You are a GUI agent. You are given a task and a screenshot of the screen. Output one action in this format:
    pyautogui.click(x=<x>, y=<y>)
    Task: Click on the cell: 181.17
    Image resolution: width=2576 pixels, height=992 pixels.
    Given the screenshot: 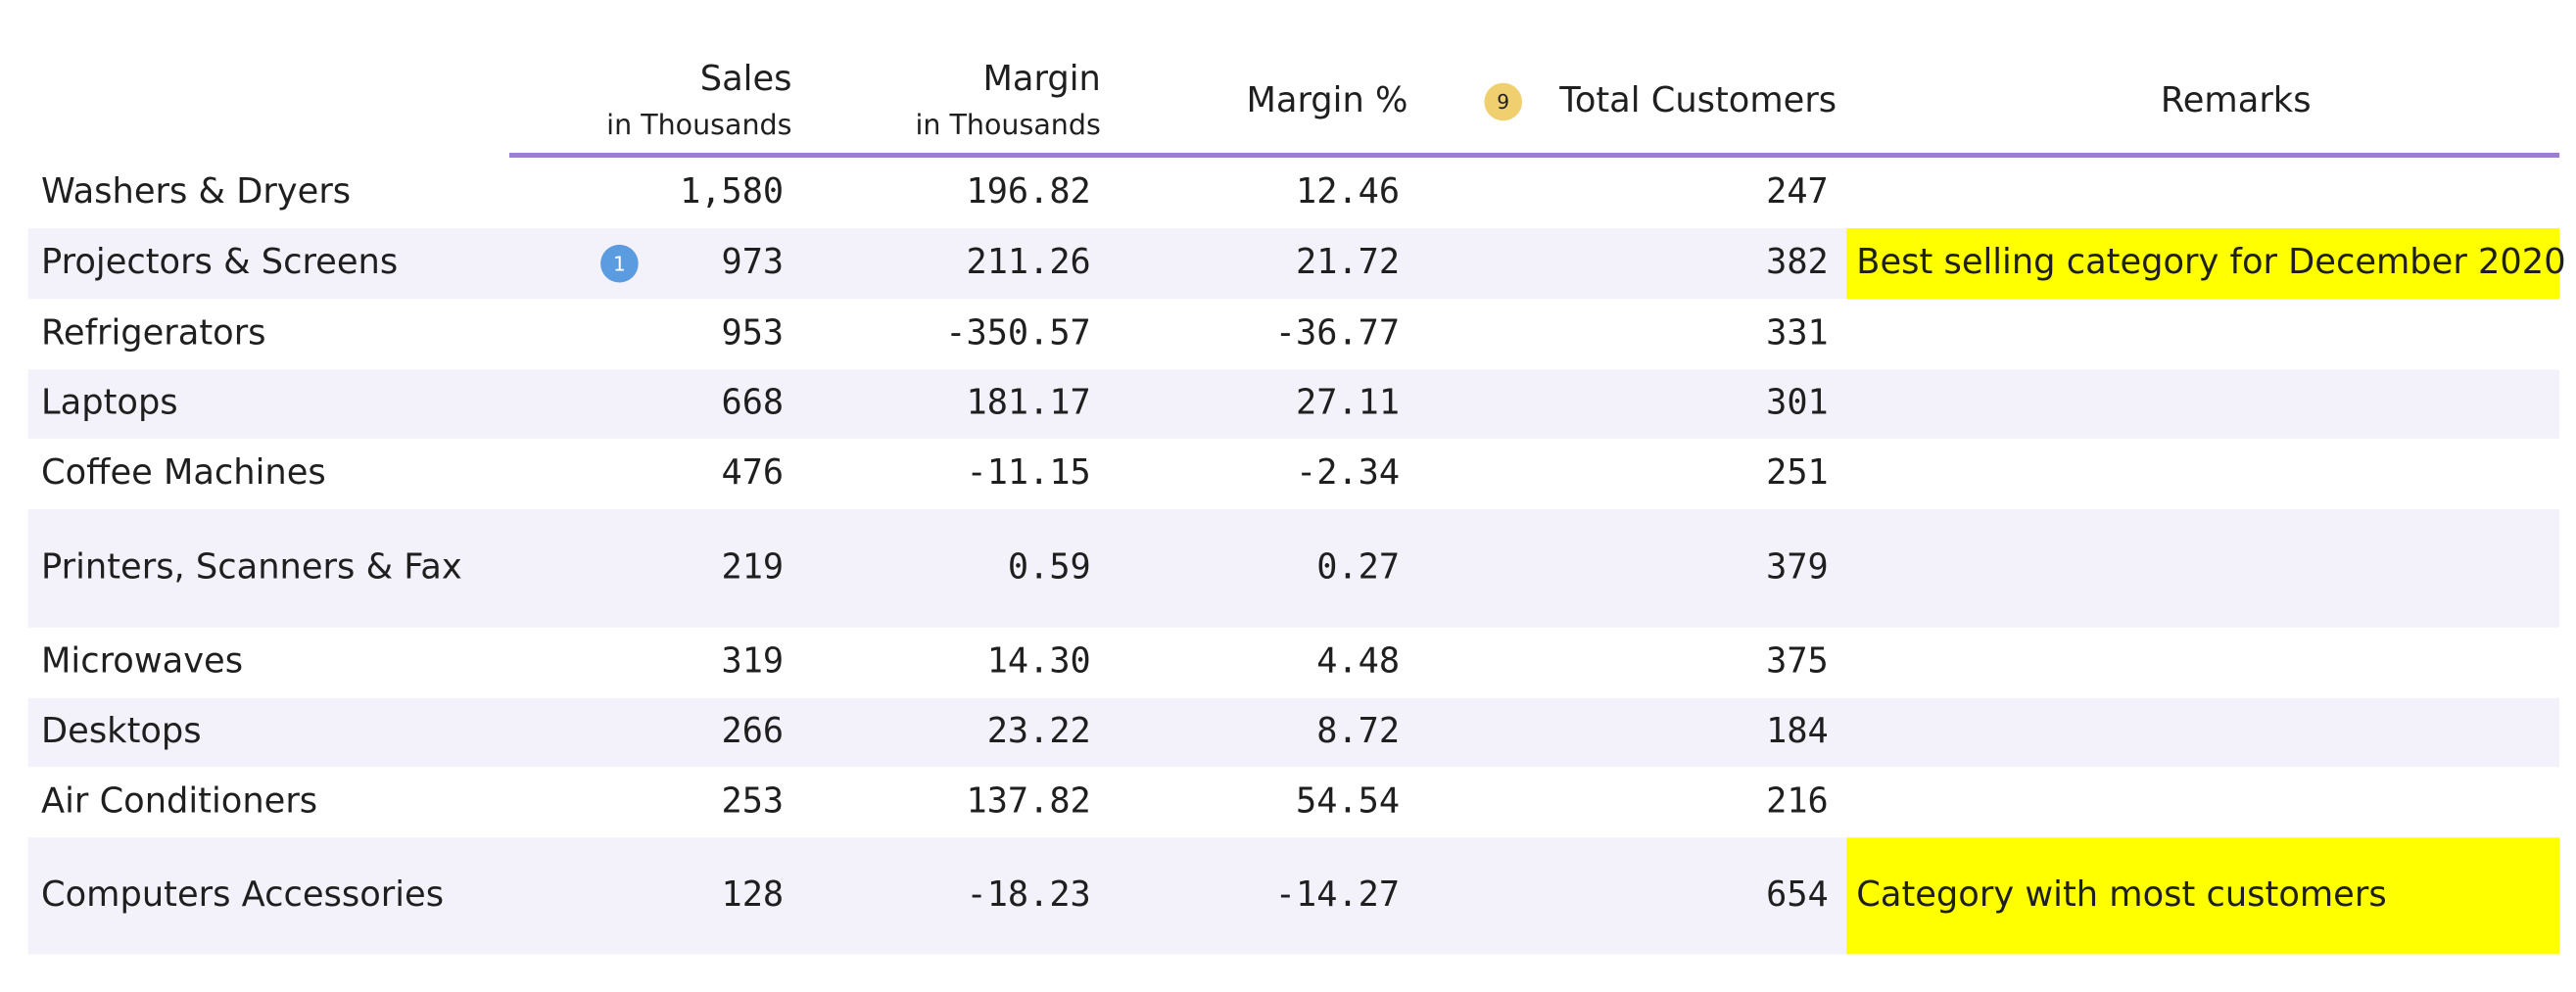 What is the action you would take?
    pyautogui.click(x=1029, y=403)
    